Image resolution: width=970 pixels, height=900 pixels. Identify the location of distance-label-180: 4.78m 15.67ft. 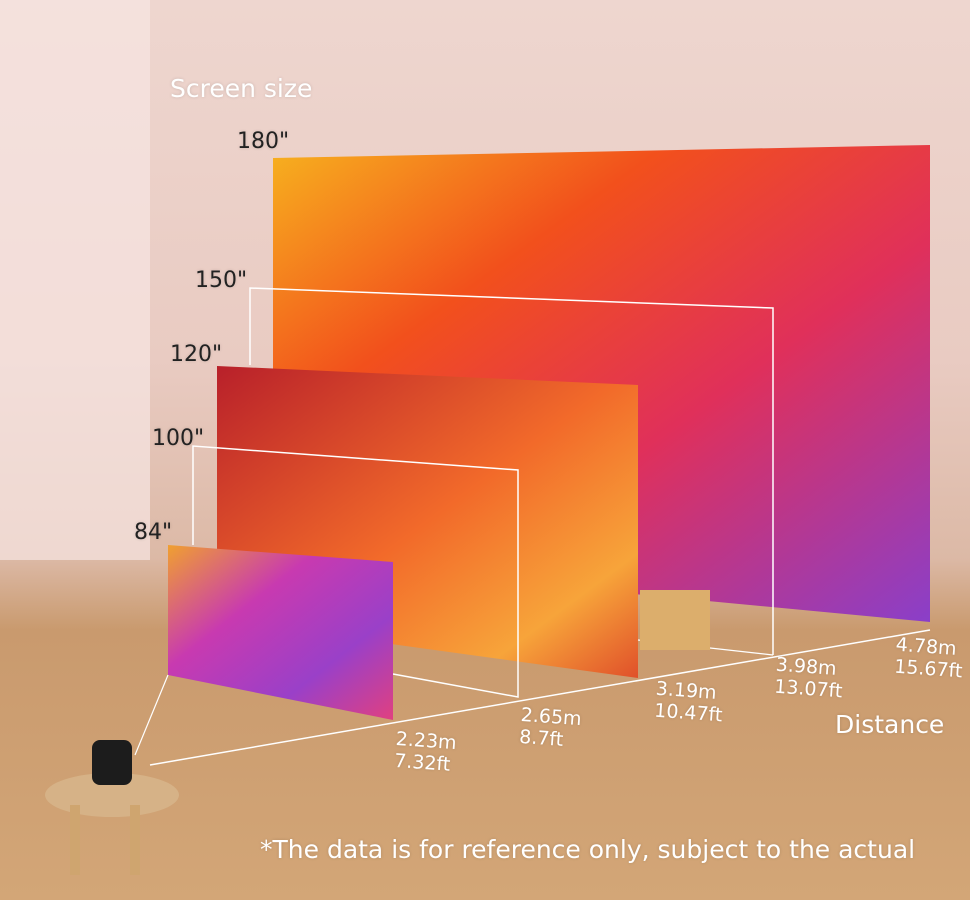
(929, 658).